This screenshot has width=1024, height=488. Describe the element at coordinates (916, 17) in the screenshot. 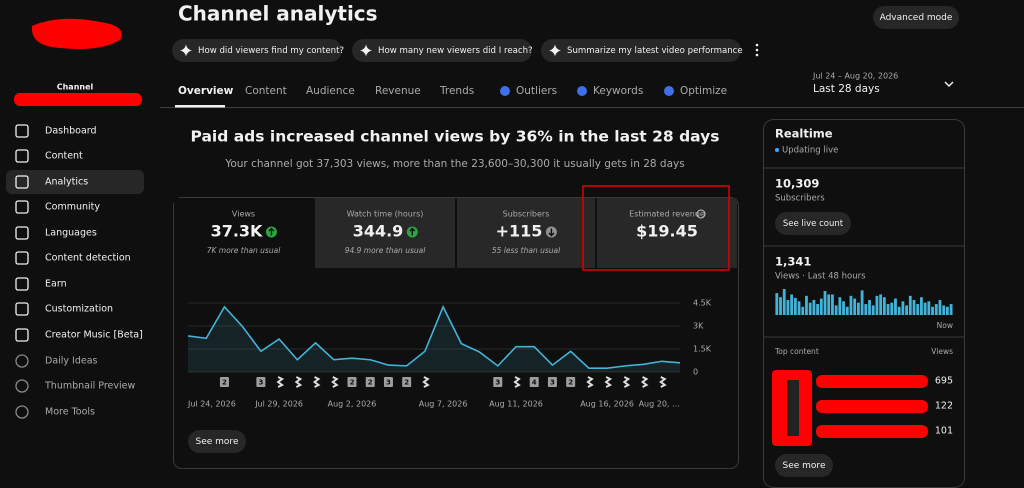

I see `advanced-mode-button` at that location.